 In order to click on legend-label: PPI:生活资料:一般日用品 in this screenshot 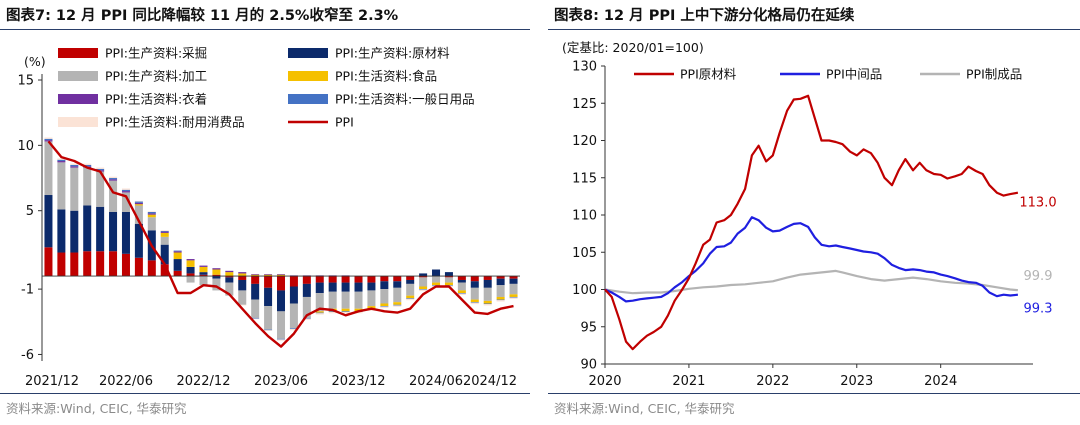, I will do `click(405, 99)`.